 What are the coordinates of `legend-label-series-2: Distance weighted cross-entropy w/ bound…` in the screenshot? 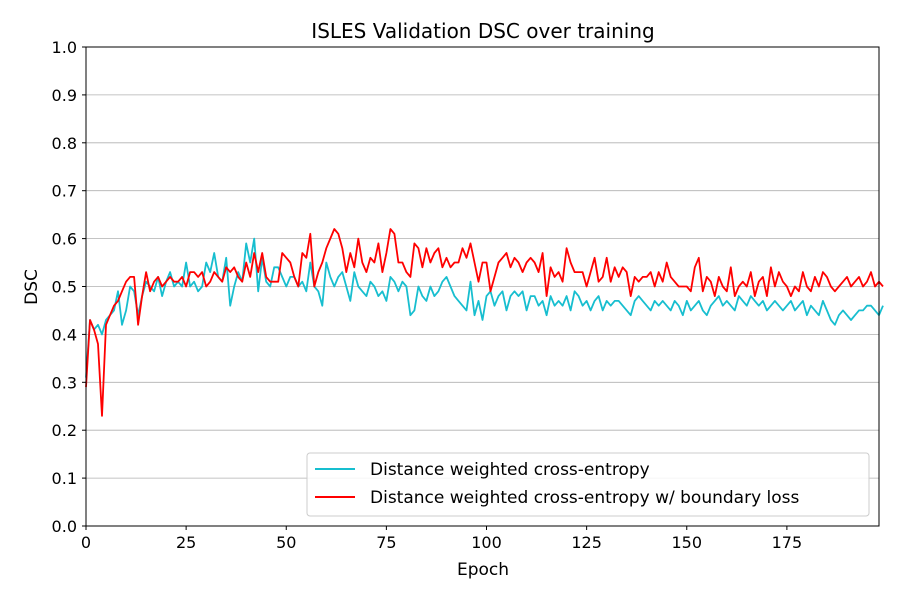 It's located at (585, 498).